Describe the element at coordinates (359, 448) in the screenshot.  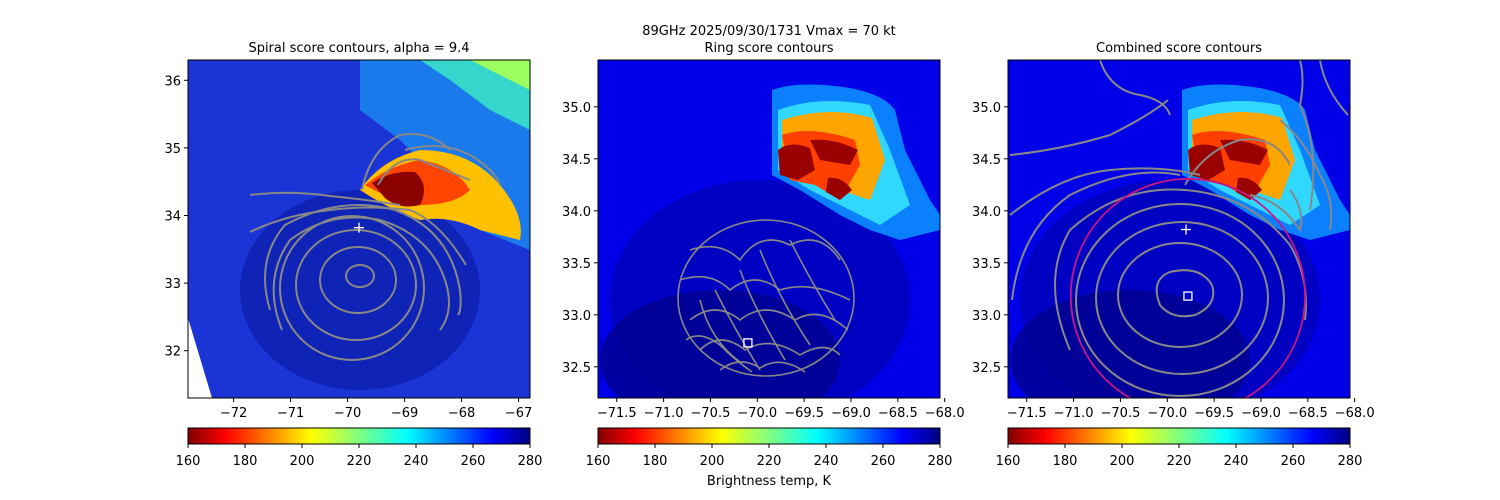
I see `colorbar-1: 160 180 200 220 240 260 280` at that location.